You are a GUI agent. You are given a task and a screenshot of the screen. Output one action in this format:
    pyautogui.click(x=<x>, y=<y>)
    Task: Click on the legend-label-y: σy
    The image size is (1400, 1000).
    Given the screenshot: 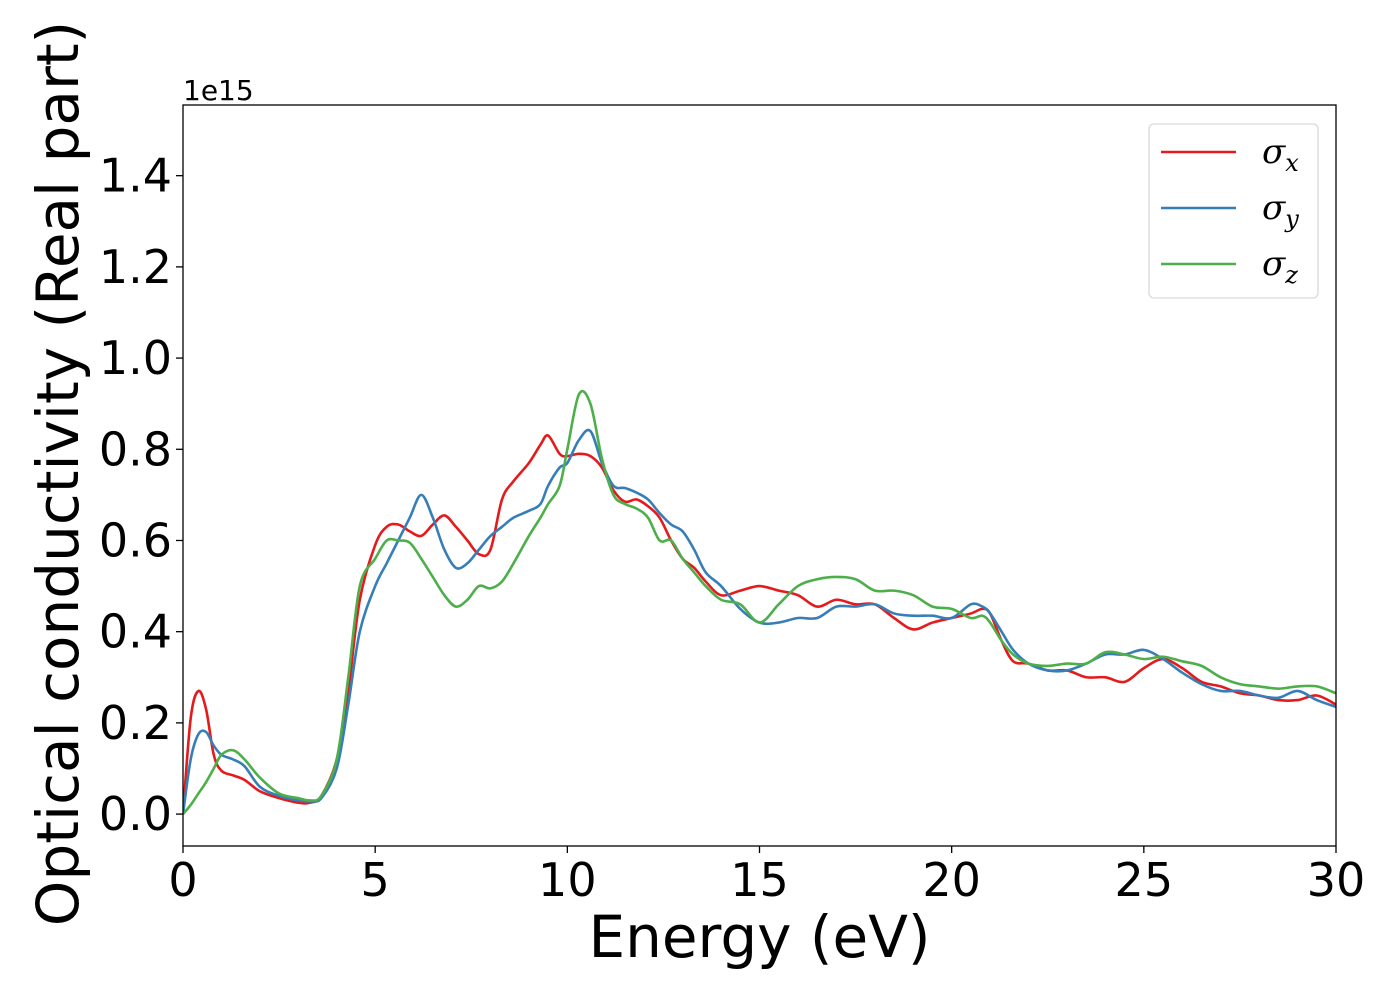 What is the action you would take?
    pyautogui.click(x=1280, y=210)
    